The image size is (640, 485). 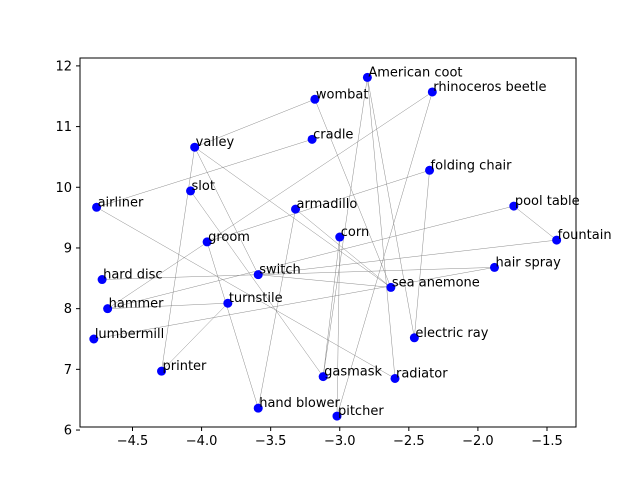 I want to click on y-tick-label: 12, so click(x=63, y=66).